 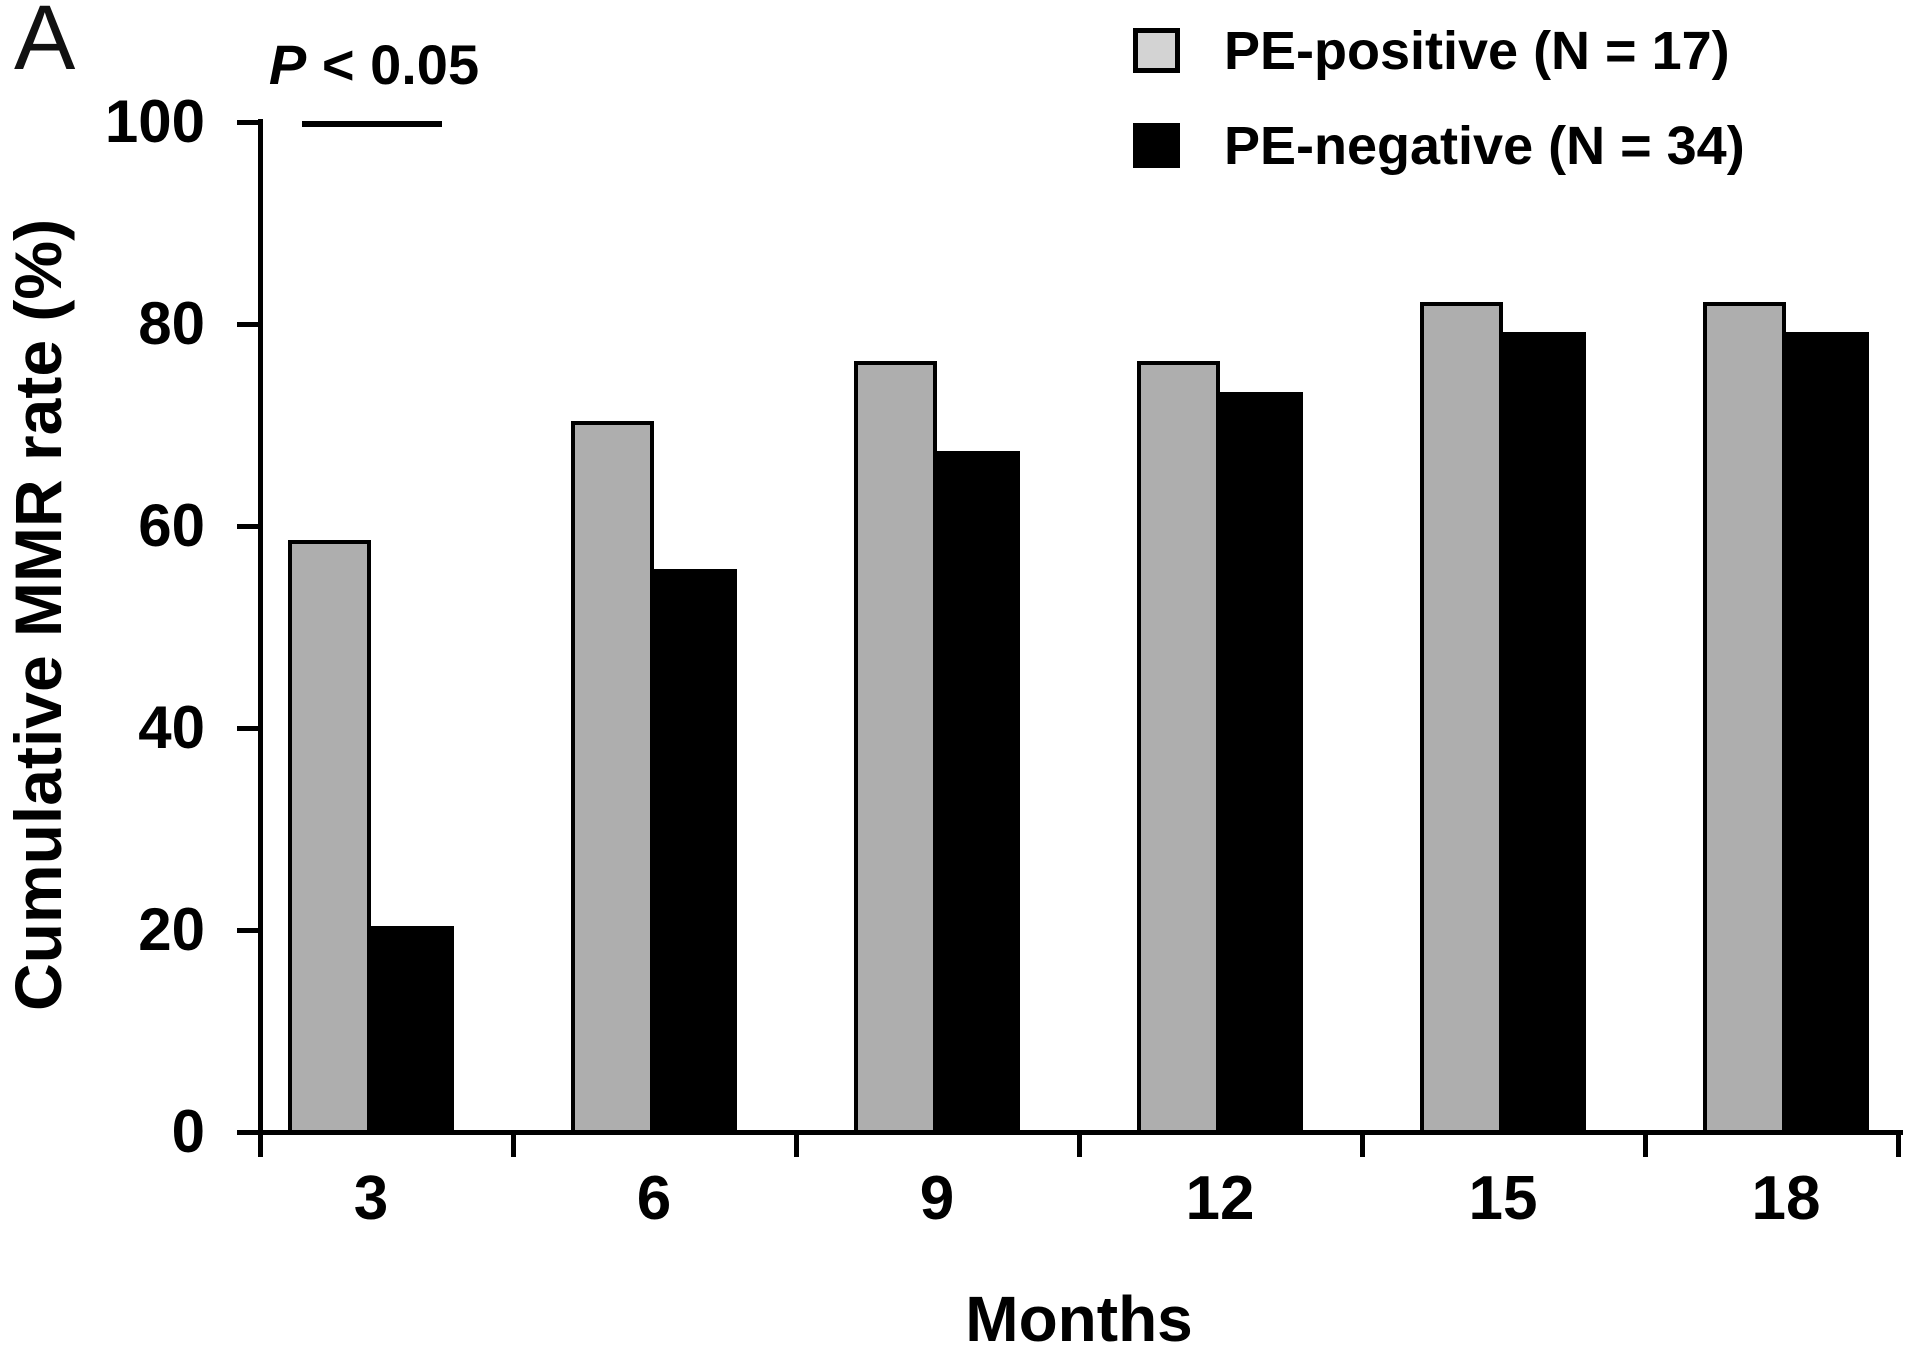 What do you see at coordinates (1786, 1198) in the screenshot?
I see `x-category-label-18: 18` at bounding box center [1786, 1198].